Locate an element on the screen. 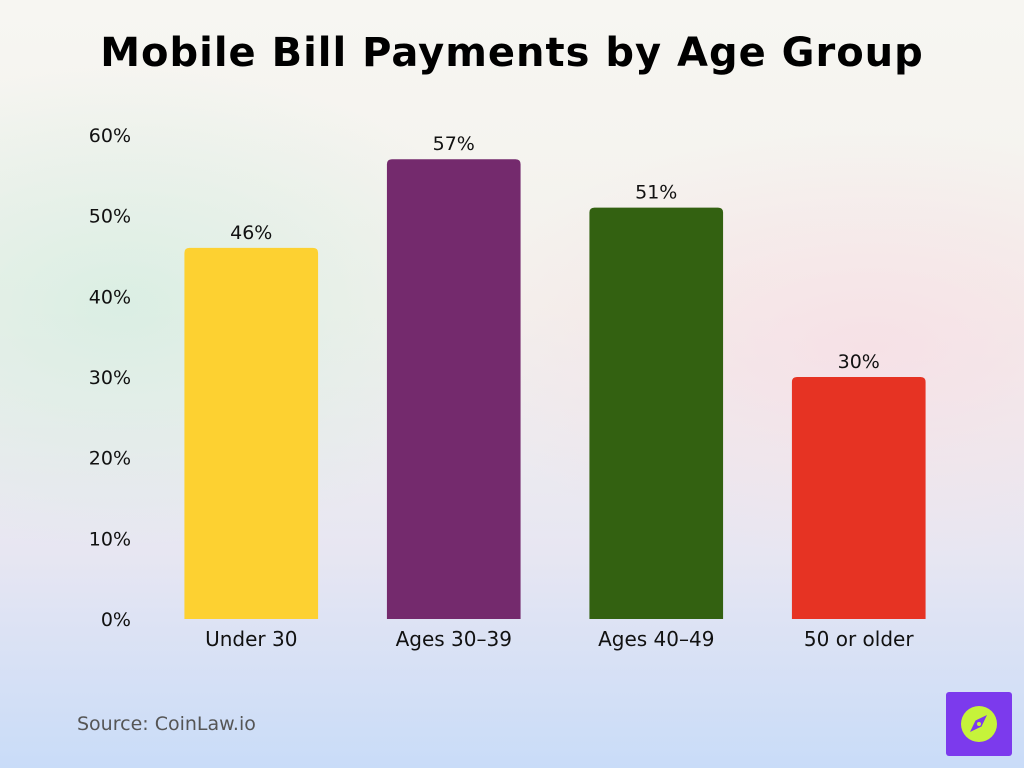  brand-logo is located at coordinates (979, 724).